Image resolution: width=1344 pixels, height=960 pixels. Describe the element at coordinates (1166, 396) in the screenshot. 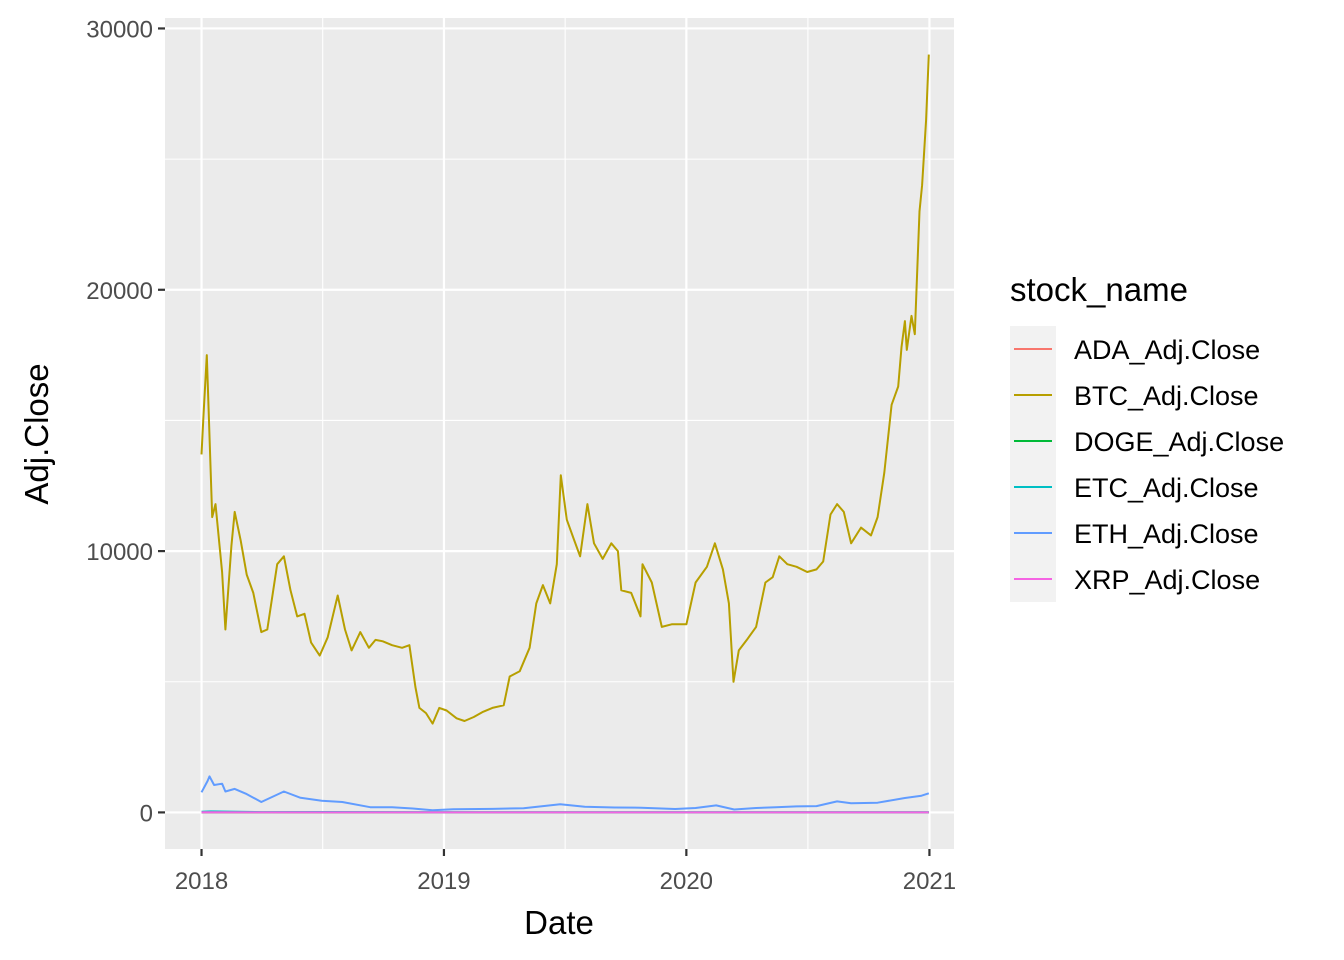

I see `legend-label: BTC_Adj.Close` at that location.